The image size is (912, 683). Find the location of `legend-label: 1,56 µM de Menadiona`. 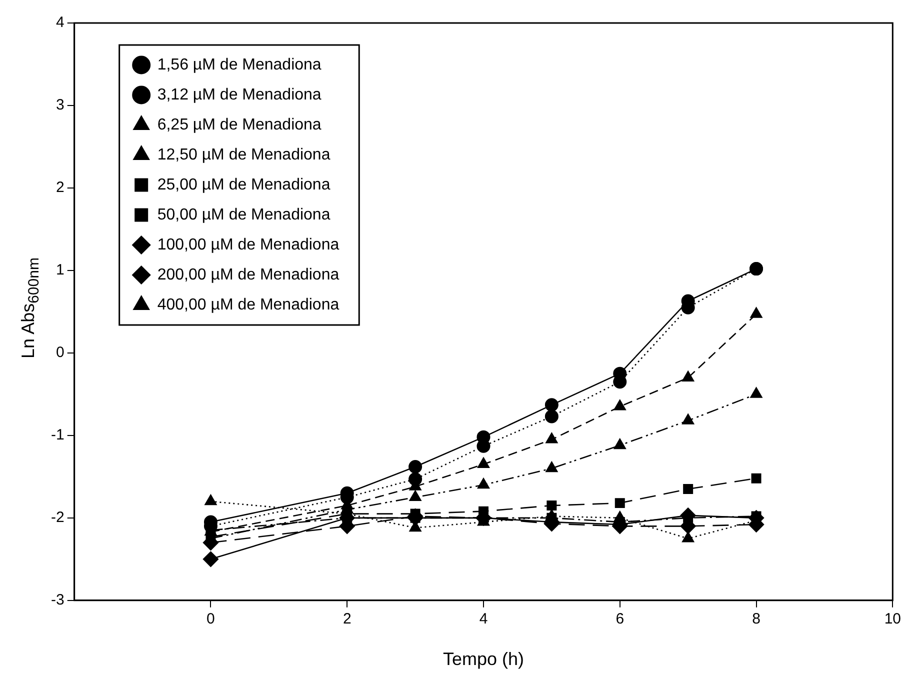

legend-label: 1,56 µM de Menadiona is located at coordinates (239, 65).